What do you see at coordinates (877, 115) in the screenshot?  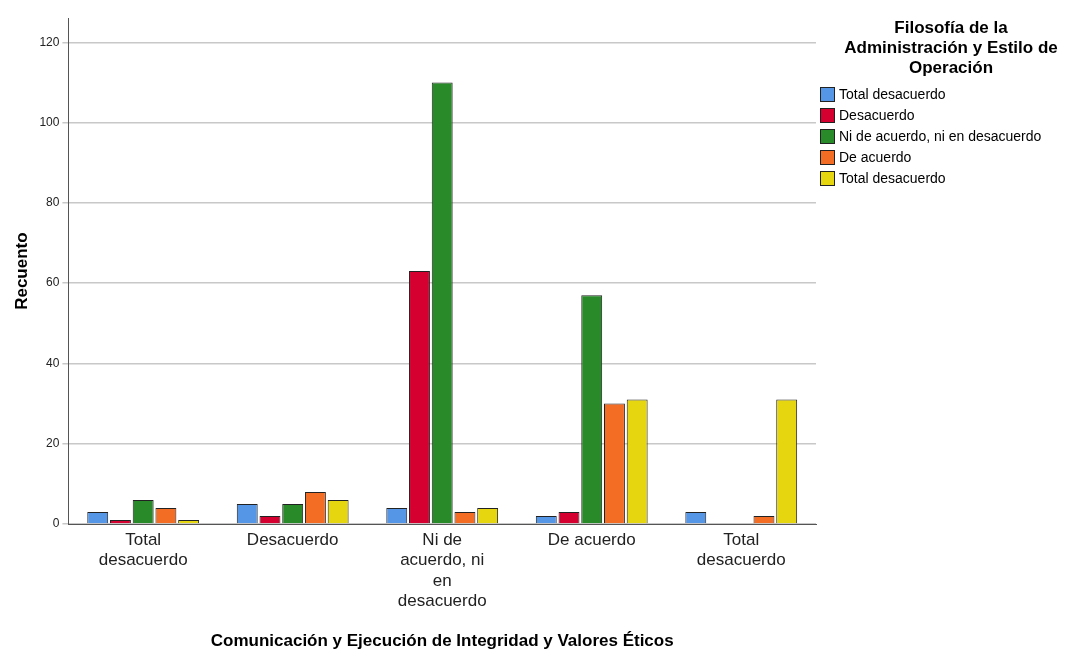 I see `legend-label: Desacuerdo` at bounding box center [877, 115].